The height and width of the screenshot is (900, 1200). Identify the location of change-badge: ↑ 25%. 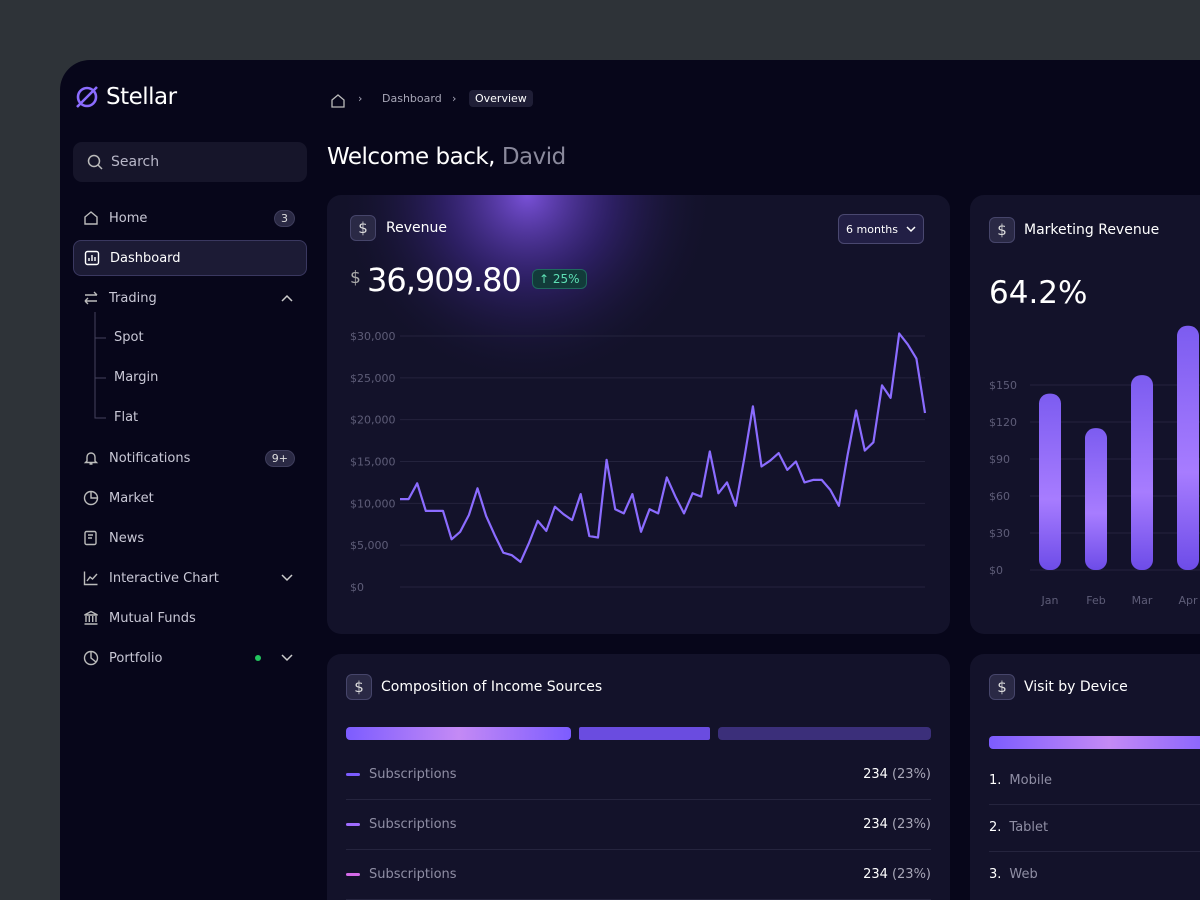
(559, 279).